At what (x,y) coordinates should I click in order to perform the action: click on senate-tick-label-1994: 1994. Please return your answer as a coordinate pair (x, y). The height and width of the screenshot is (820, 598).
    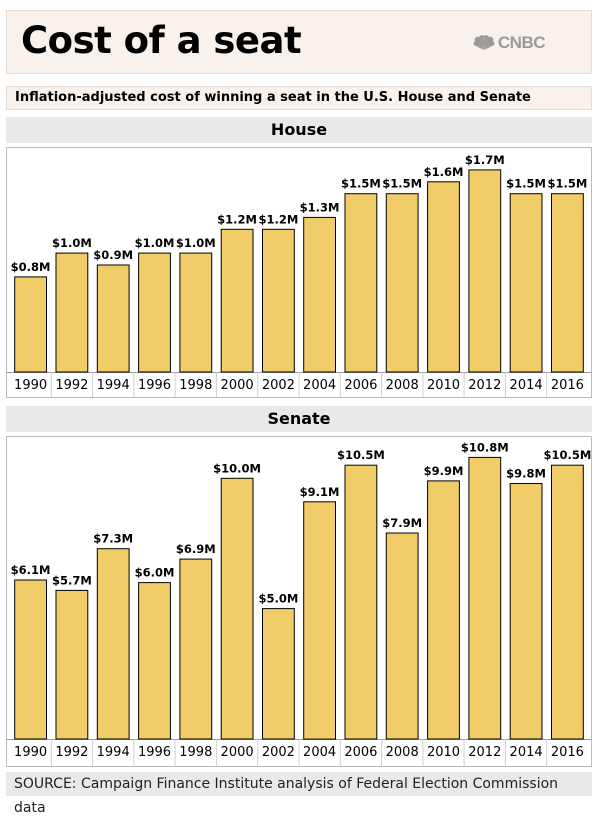
    Looking at the image, I should click on (113, 752).